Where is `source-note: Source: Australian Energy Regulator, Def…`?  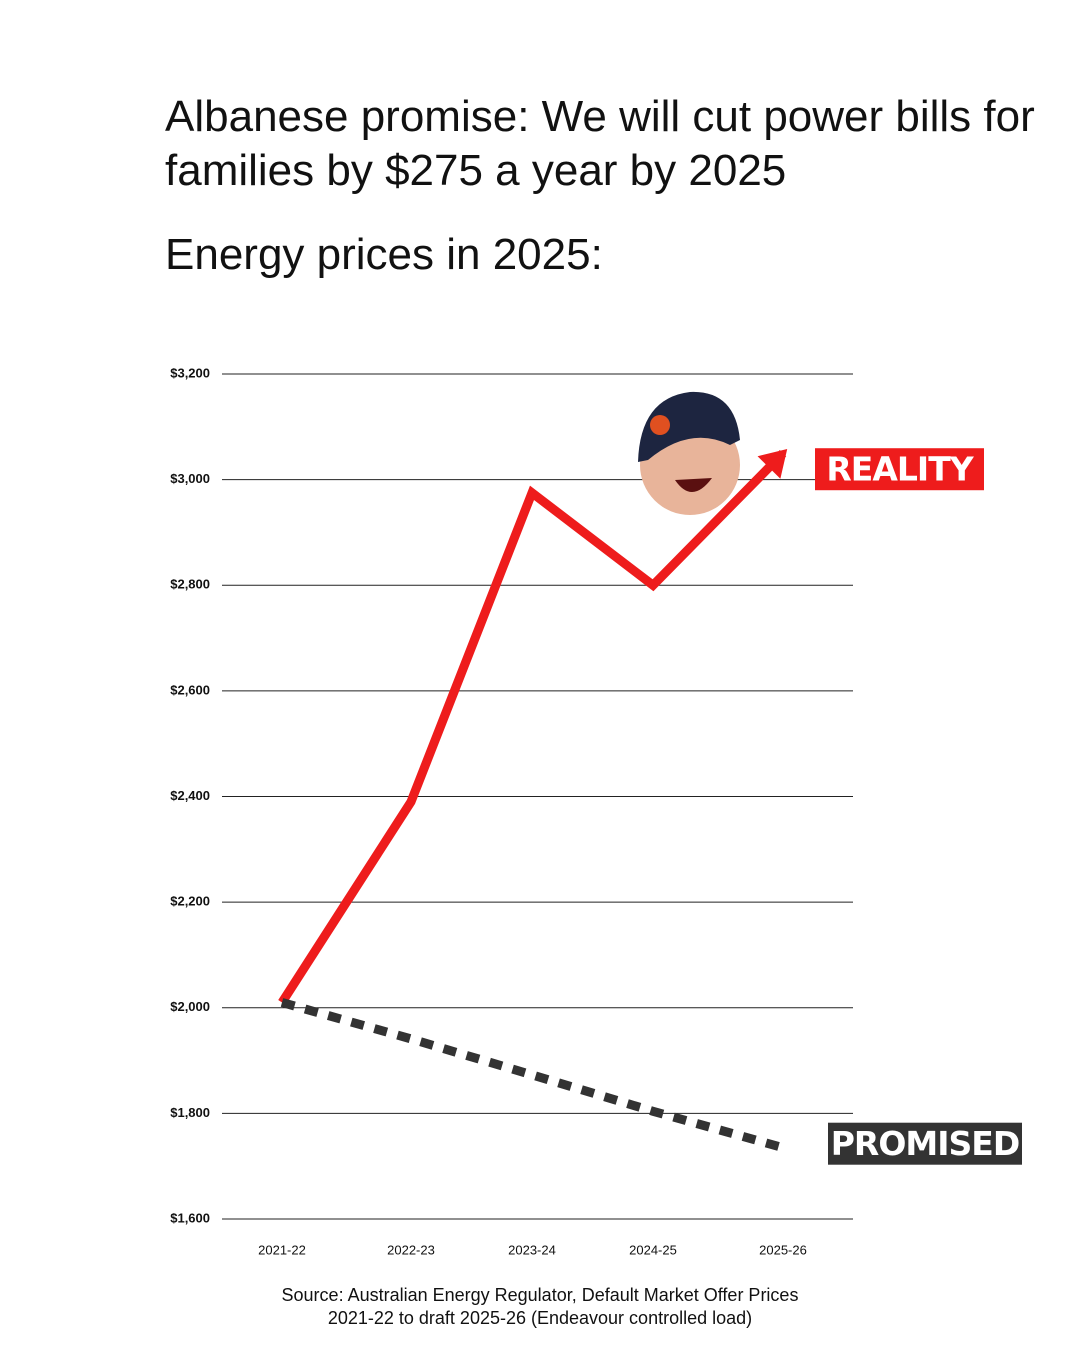
source-note: Source: Australian Energy Regulator, Def… is located at coordinates (540, 1295).